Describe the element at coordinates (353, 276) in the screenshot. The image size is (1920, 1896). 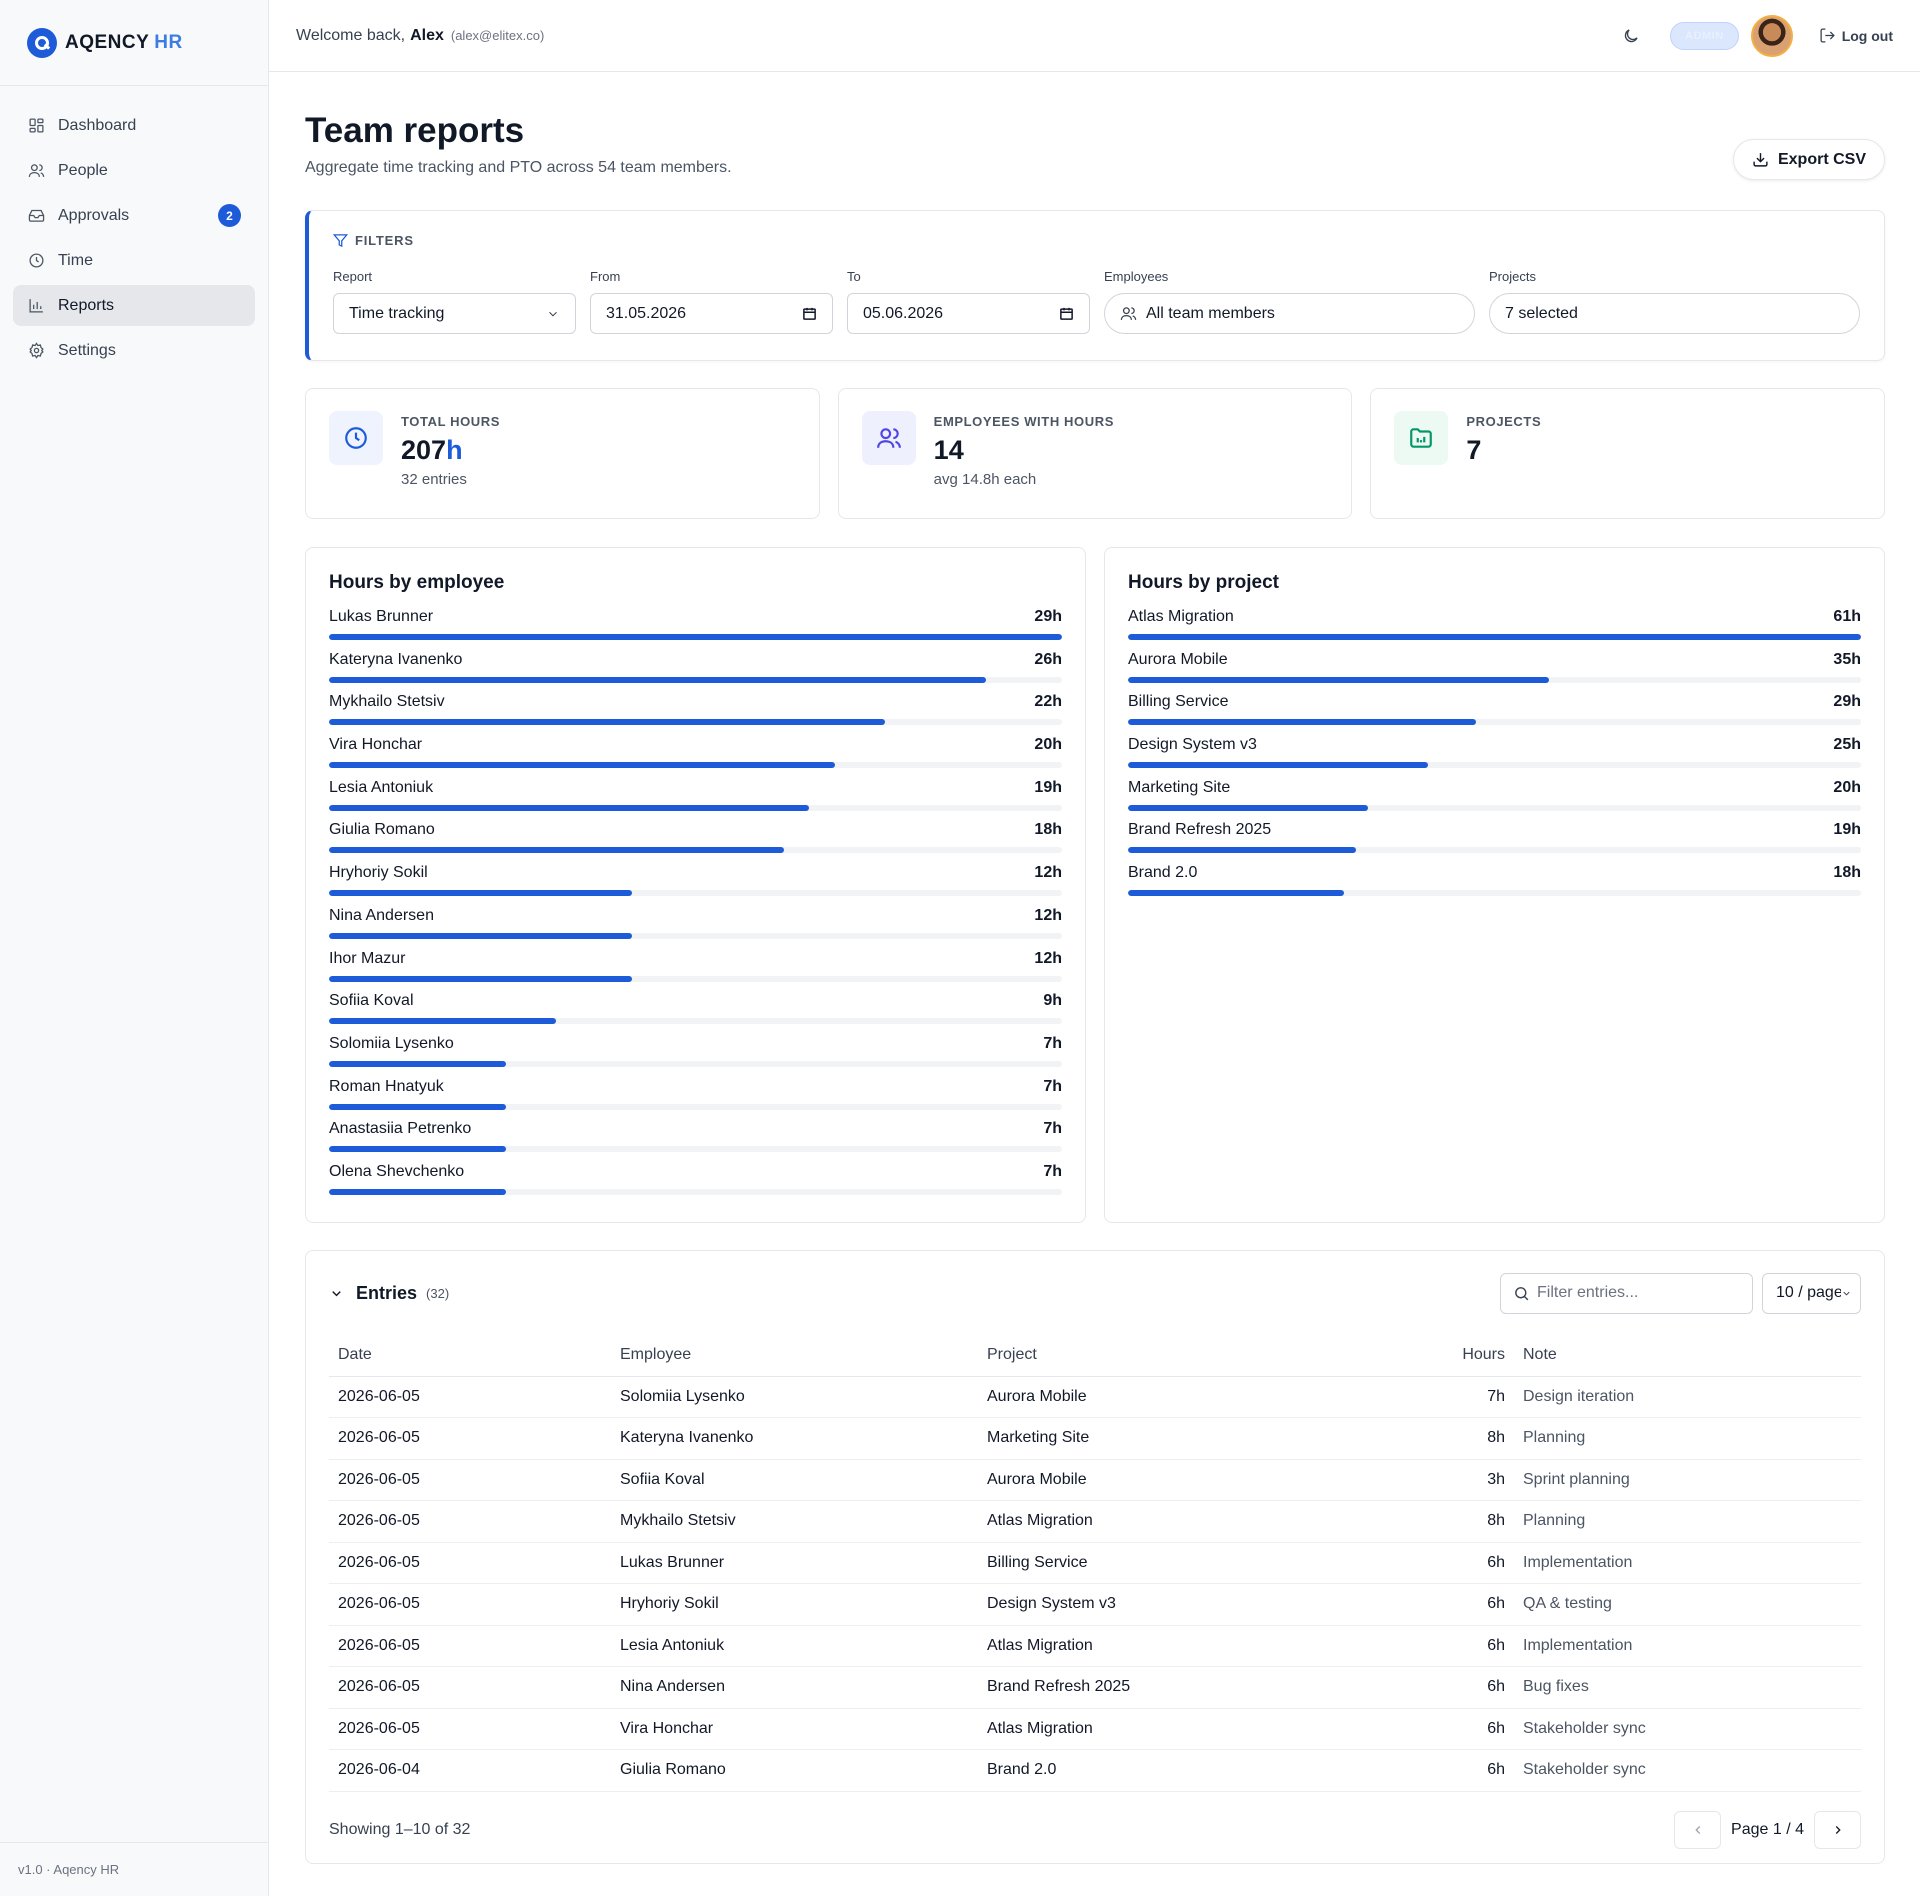
I see `report-label: Report` at that location.